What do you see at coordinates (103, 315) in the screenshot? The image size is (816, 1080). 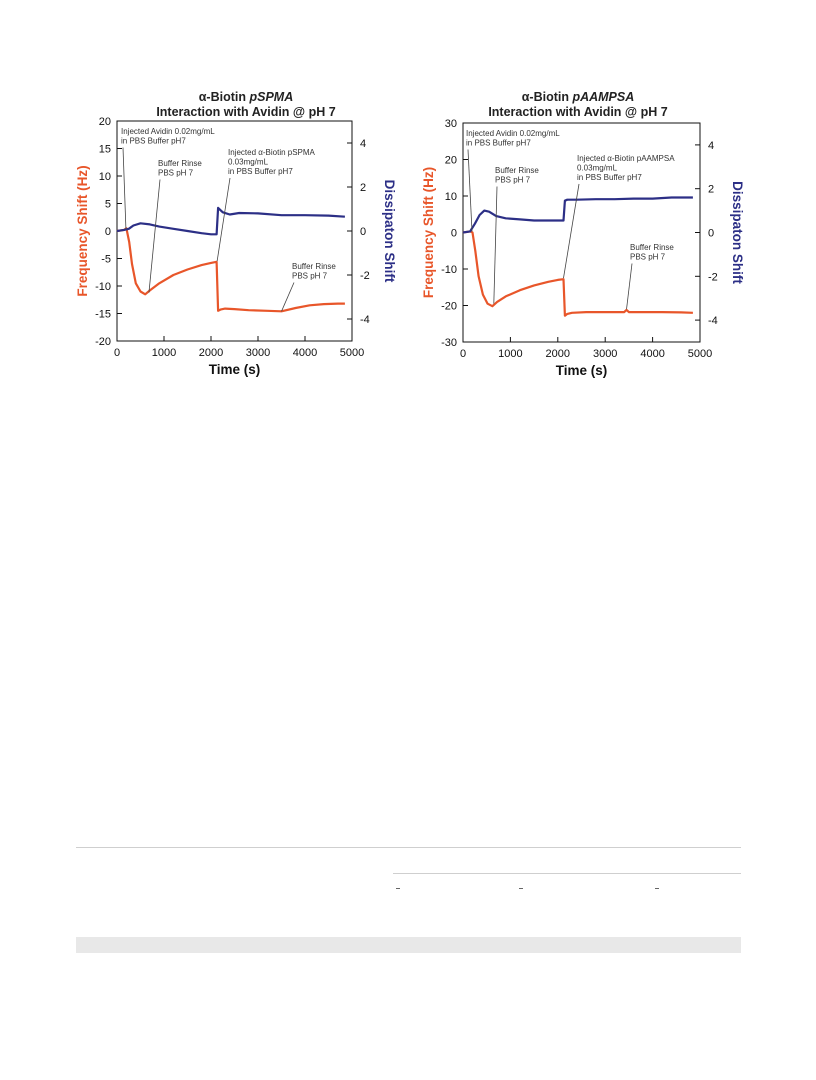 I see `y-tick-label: -15` at bounding box center [103, 315].